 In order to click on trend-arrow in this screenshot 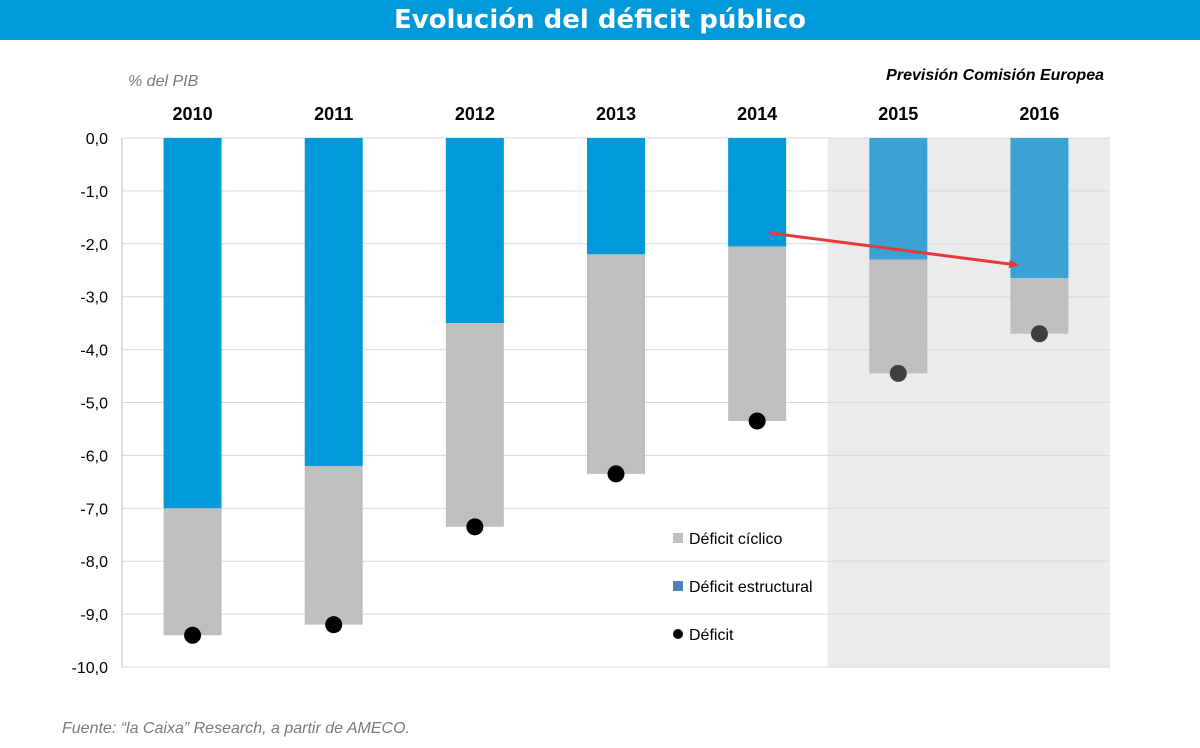, I will do `click(894, 249)`.